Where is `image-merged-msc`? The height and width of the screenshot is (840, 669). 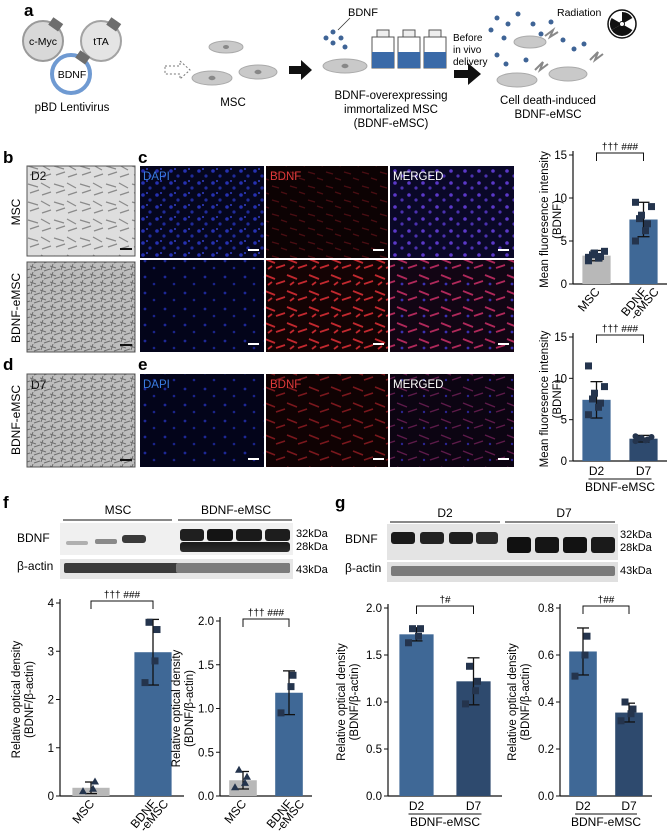 image-merged-msc is located at coordinates (452, 212).